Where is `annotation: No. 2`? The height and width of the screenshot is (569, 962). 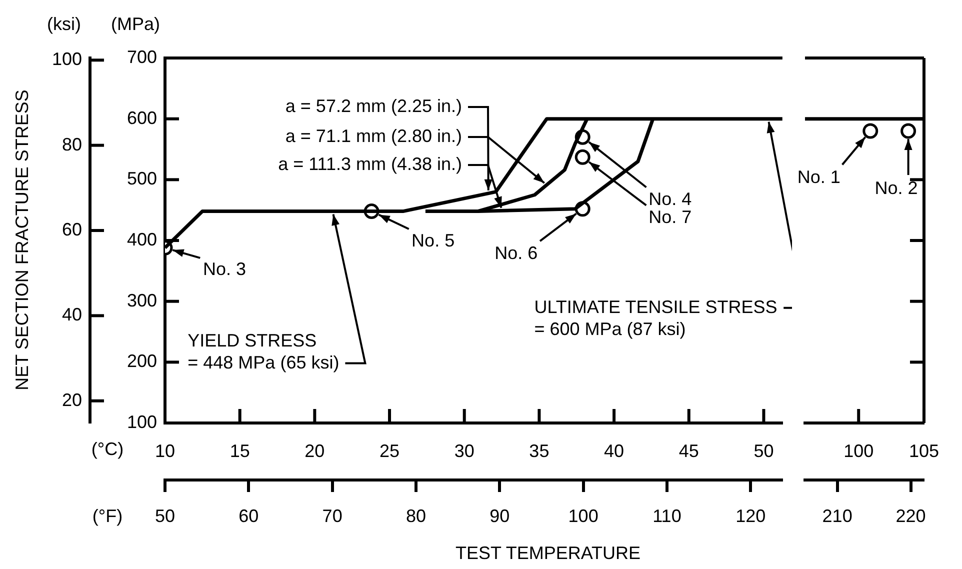
annotation: No. 2 is located at coordinates (896, 188).